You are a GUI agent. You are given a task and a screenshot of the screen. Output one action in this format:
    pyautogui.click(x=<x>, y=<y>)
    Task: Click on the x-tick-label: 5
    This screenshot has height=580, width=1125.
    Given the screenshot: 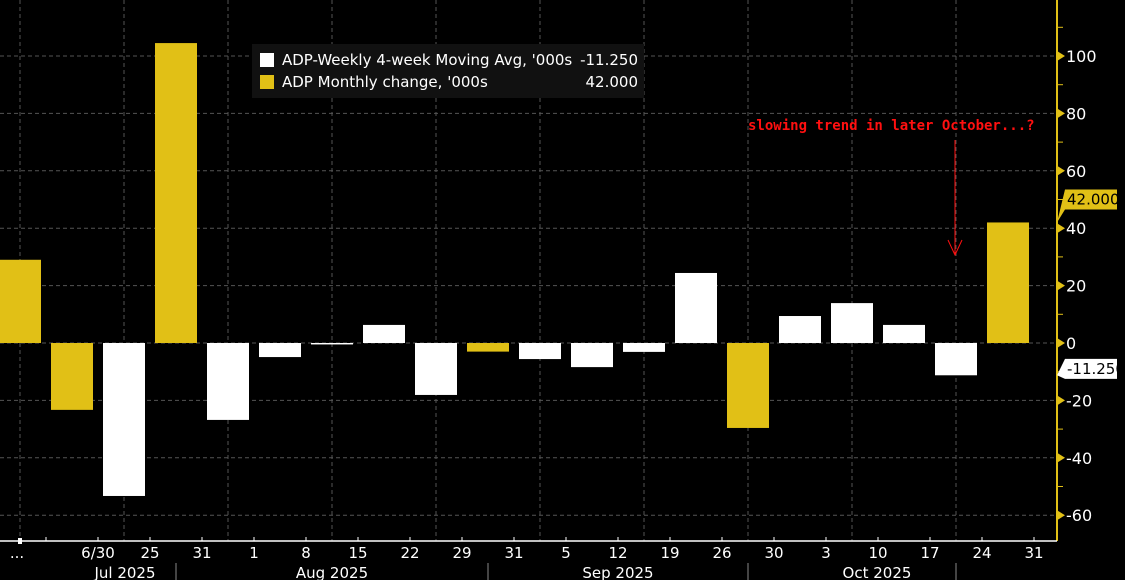 What is the action you would take?
    pyautogui.click(x=566, y=553)
    